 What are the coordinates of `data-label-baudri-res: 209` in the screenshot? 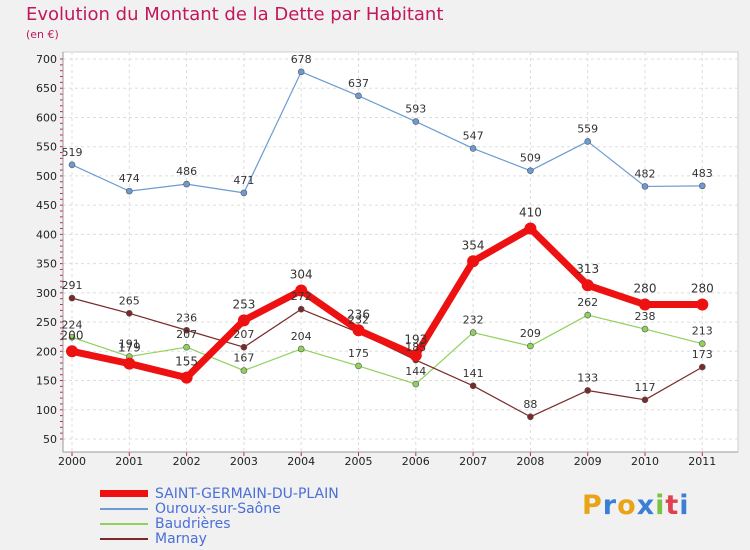 It's located at (530, 333).